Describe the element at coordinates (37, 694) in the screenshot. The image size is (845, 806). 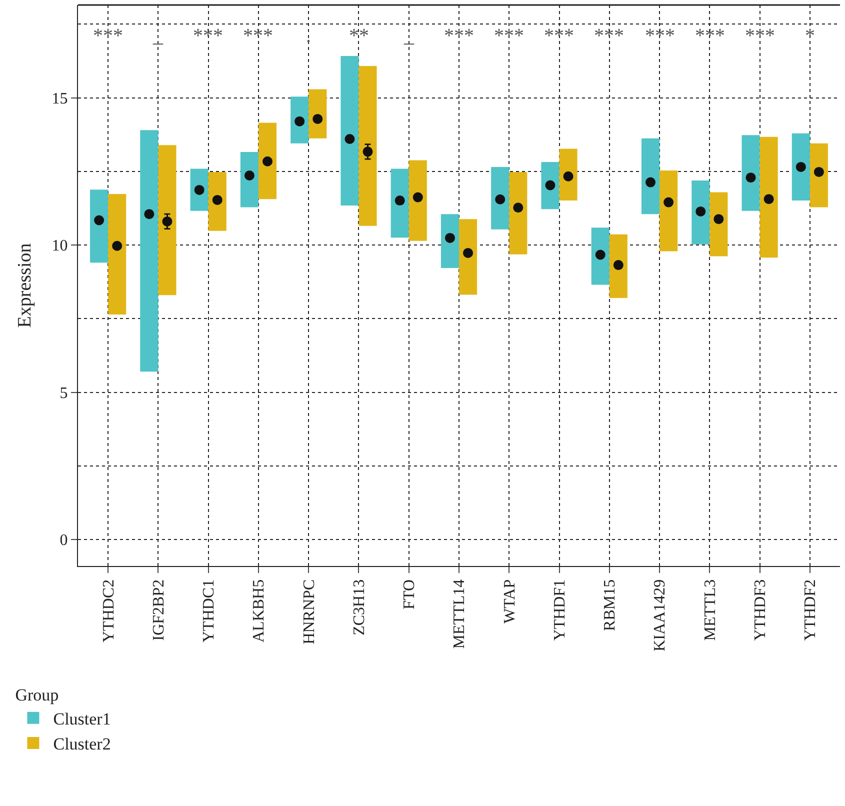
I see `legend-title: Group` at that location.